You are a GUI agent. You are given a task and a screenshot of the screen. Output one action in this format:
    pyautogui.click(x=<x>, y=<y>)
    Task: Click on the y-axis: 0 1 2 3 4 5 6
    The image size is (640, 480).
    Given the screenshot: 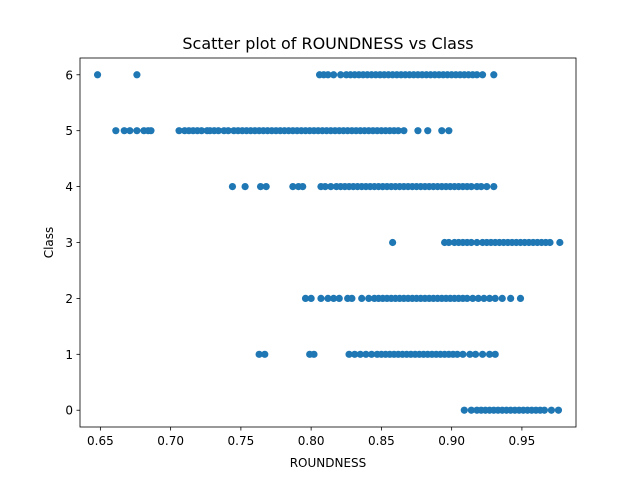 What is the action you would take?
    pyautogui.click(x=72, y=243)
    